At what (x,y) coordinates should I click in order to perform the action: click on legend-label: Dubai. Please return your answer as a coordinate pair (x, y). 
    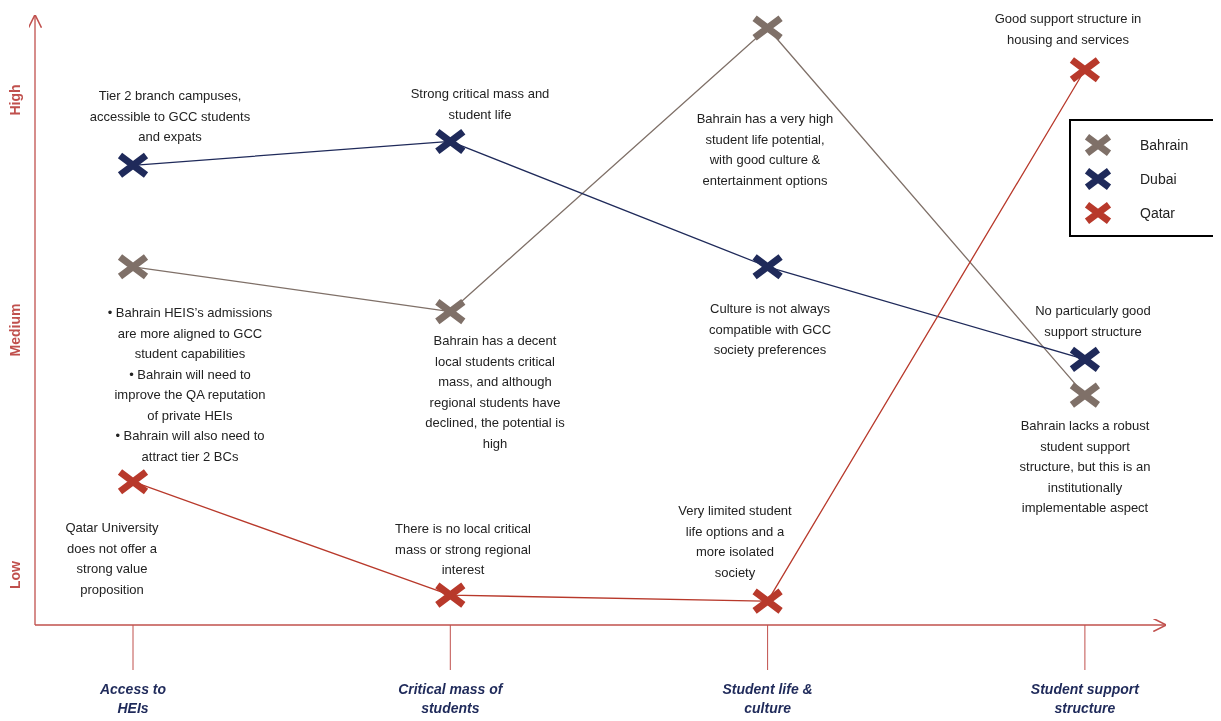
    Looking at the image, I should click on (1158, 179).